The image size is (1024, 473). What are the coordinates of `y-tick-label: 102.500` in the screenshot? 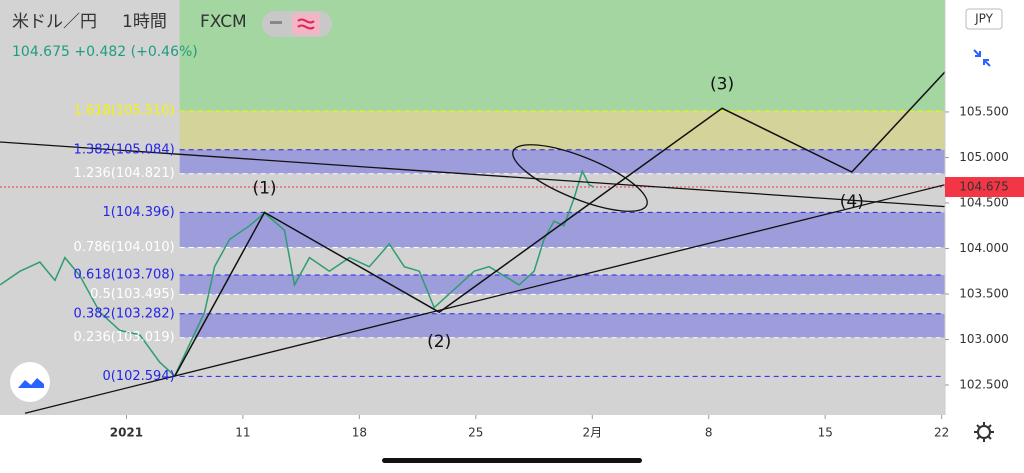 It's located at (984, 384).